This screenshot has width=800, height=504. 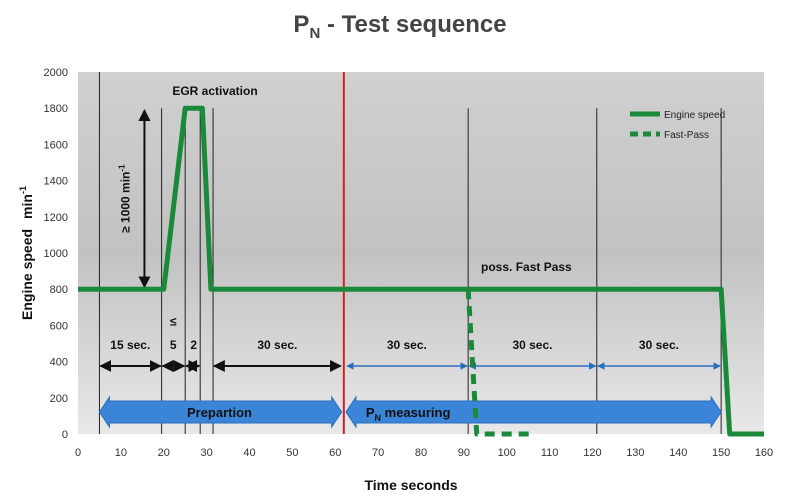 I want to click on x-axis: 0 10 20 30 40 50 60 70 80 90 100 110 120 130 140 150 160, so click(x=424, y=453).